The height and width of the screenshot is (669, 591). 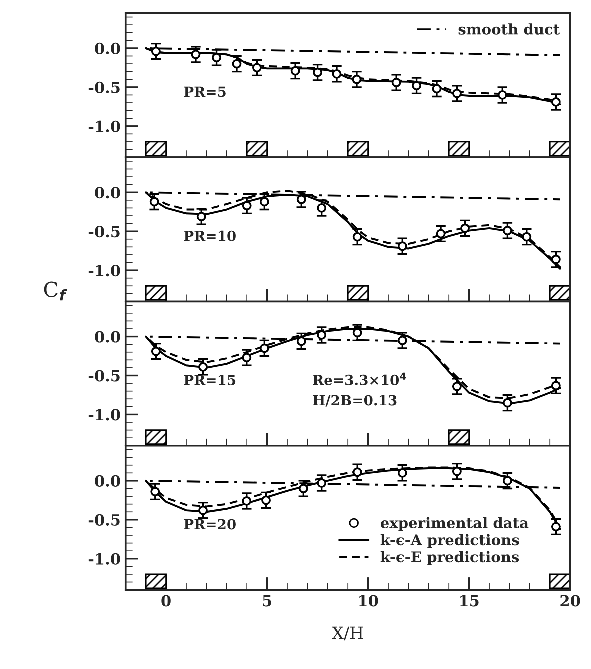 What do you see at coordinates (450, 558) in the screenshot?
I see `legend-label: k-ϵ-E predictions` at bounding box center [450, 558].